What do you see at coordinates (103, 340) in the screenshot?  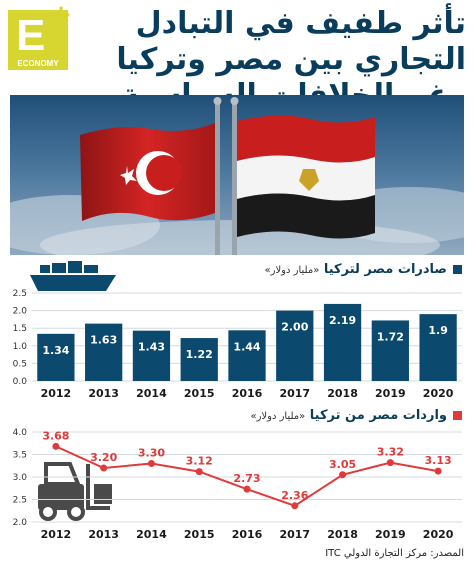 I see `exports-value-label: 1.63` at bounding box center [103, 340].